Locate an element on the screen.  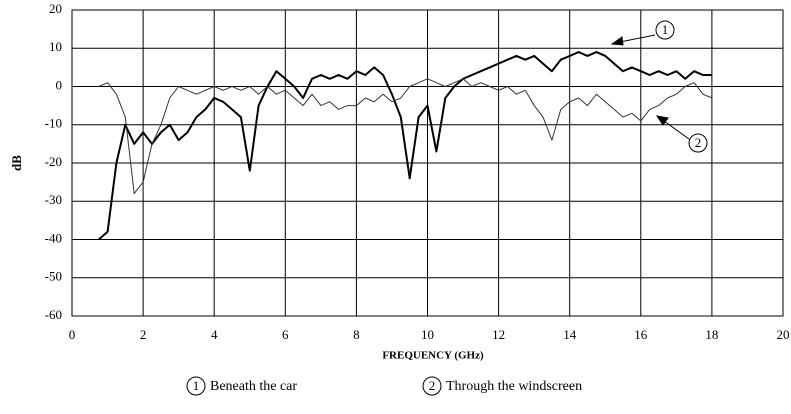
y-axis-label: dB is located at coordinates (16, 163).